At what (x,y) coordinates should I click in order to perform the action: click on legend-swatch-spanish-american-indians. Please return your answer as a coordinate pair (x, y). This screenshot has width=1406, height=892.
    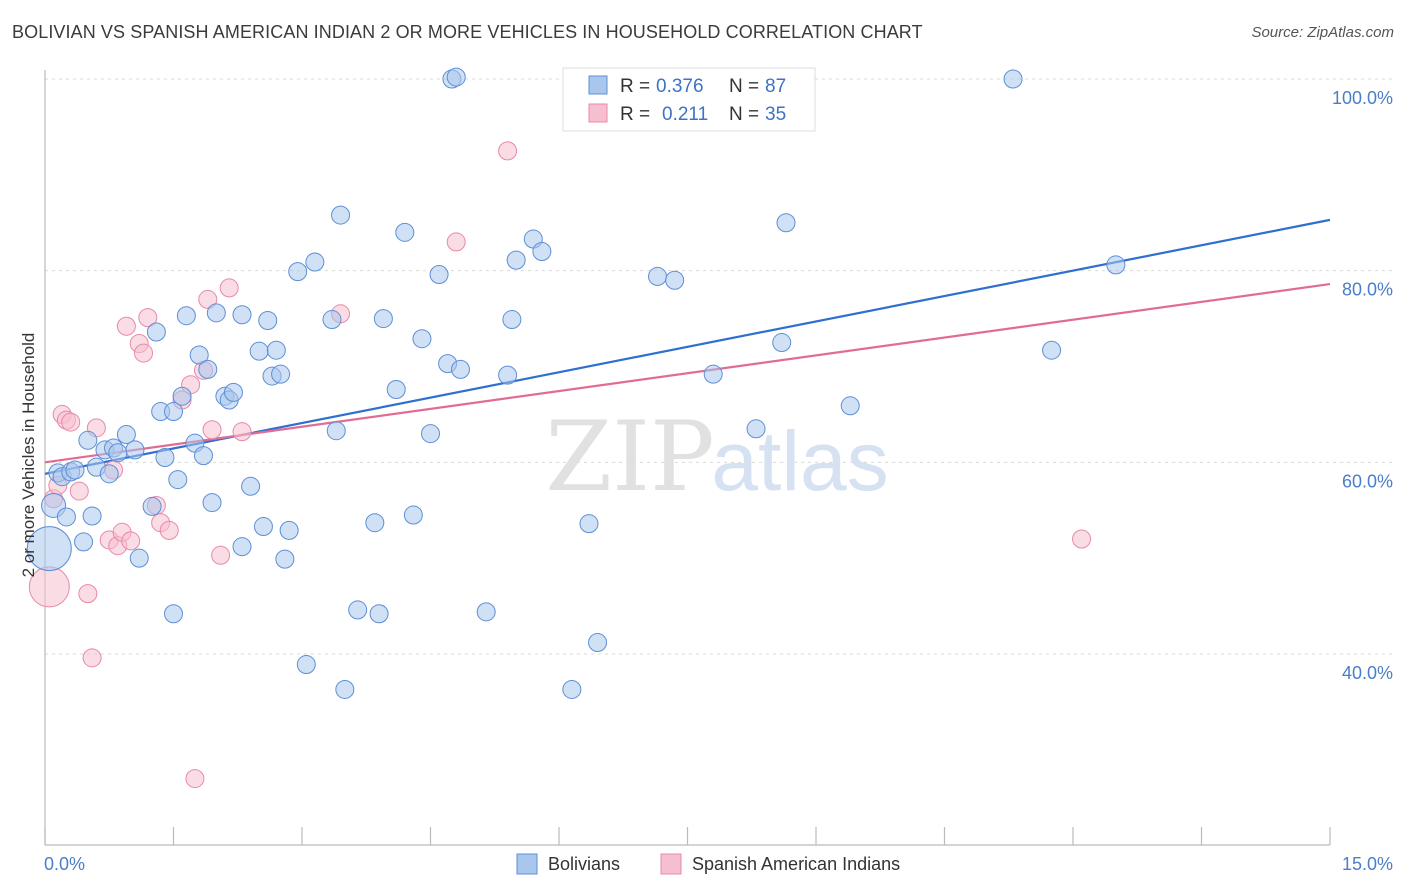
    Looking at the image, I should click on (598, 113).